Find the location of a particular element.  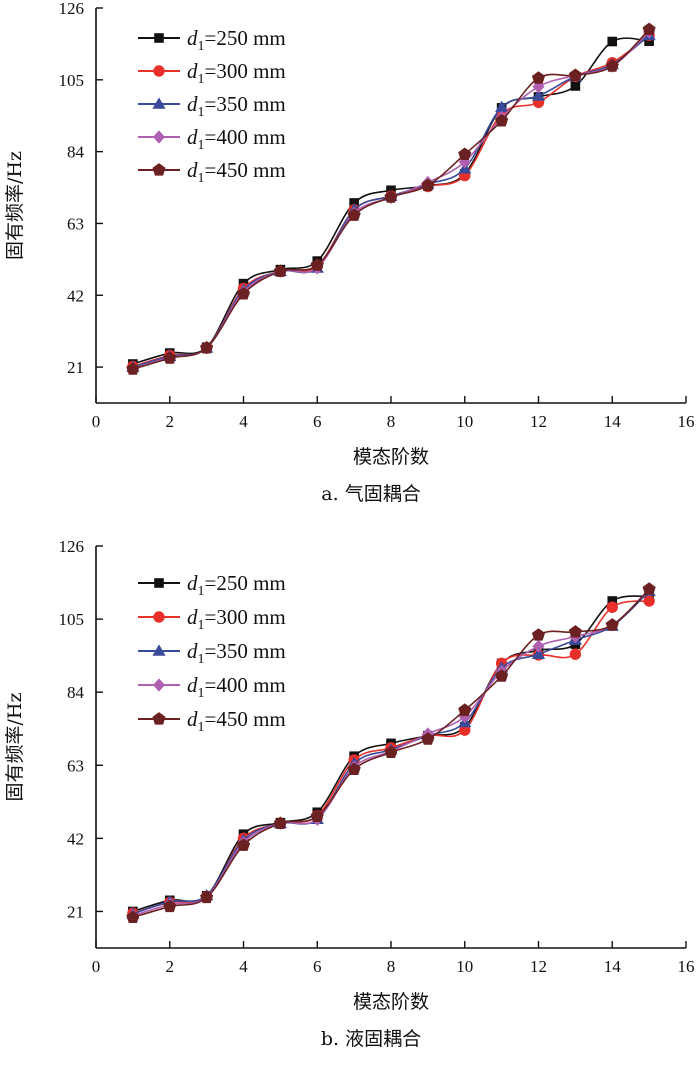

x-tick-label: 6 is located at coordinates (317, 421).